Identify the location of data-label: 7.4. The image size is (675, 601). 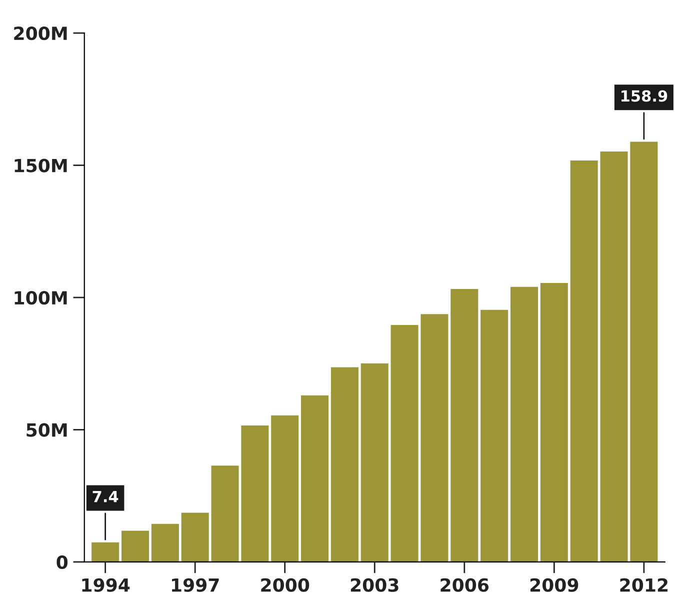
(105, 496).